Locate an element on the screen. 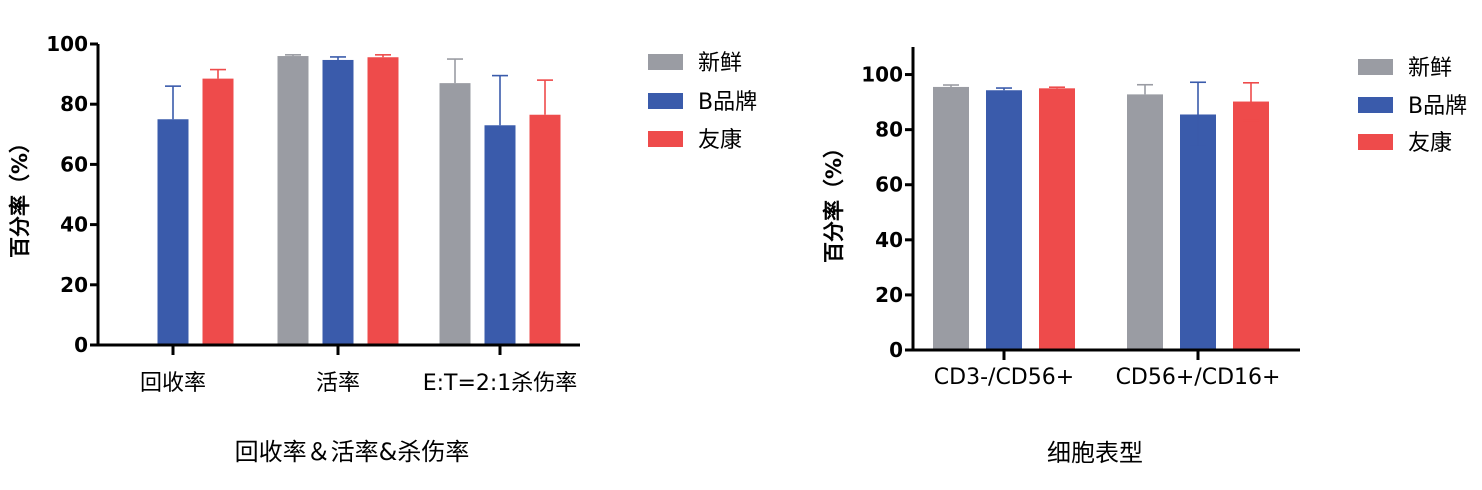  x-axis-title: 回收率＆活率&杀伤率 is located at coordinates (352, 452).